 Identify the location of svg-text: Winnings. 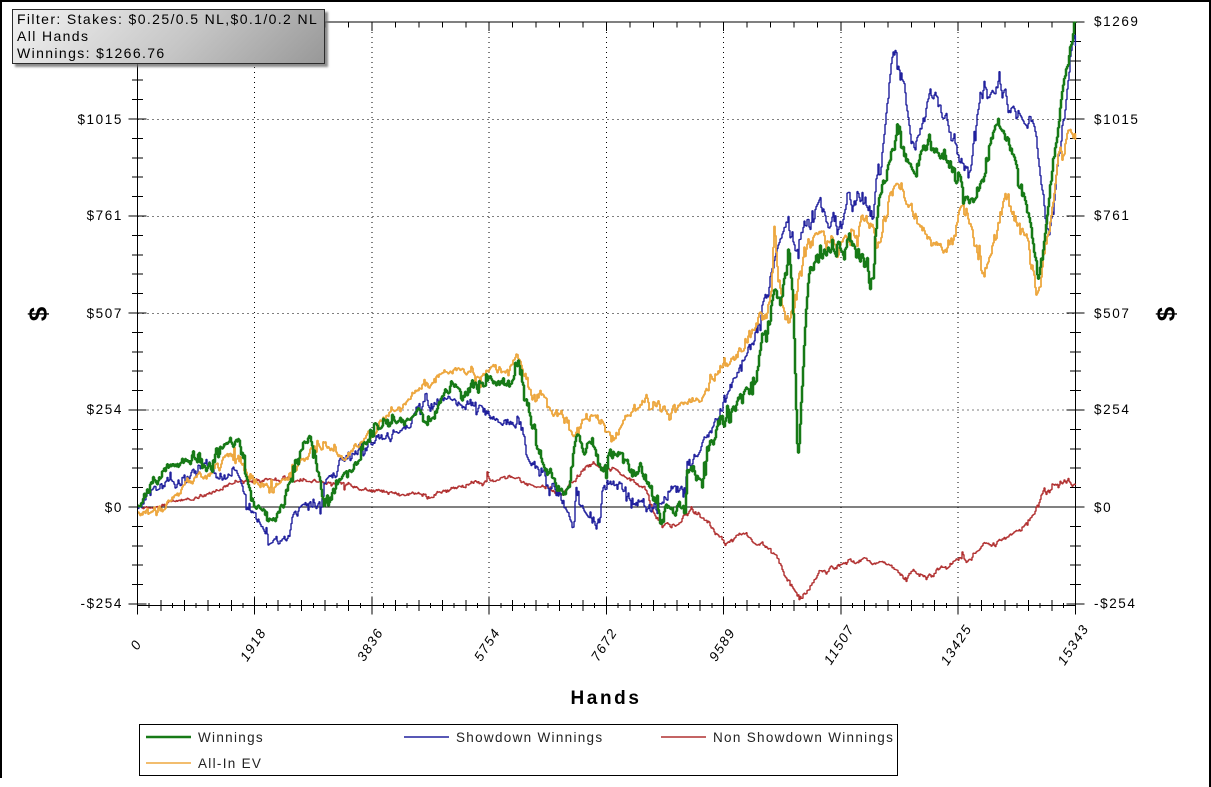
(231, 737).